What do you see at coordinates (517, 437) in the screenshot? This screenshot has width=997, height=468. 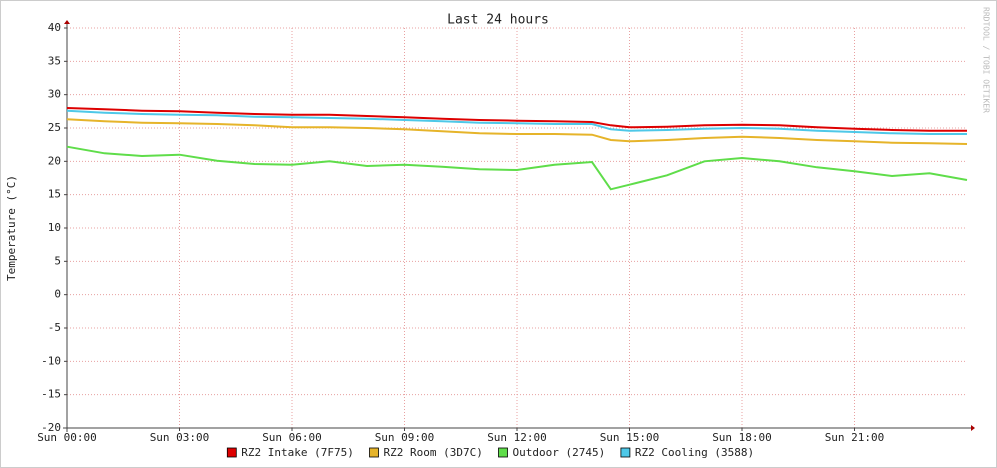 I see `x-tick-label: Sun 12:00` at bounding box center [517, 437].